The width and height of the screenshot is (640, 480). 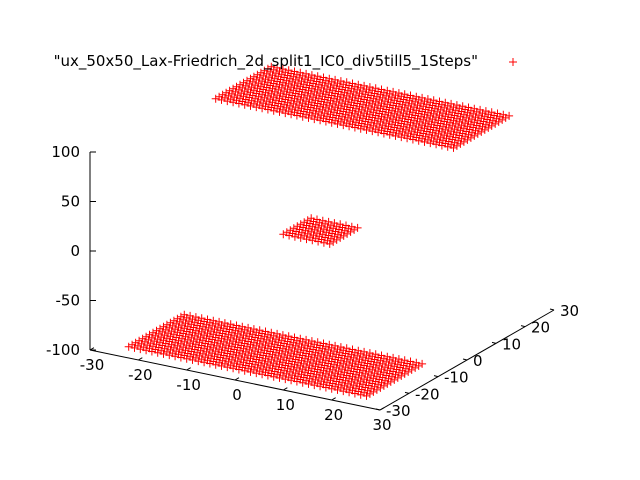 What do you see at coordinates (456, 378) in the screenshot?
I see `y-tick-label: -10` at bounding box center [456, 378].